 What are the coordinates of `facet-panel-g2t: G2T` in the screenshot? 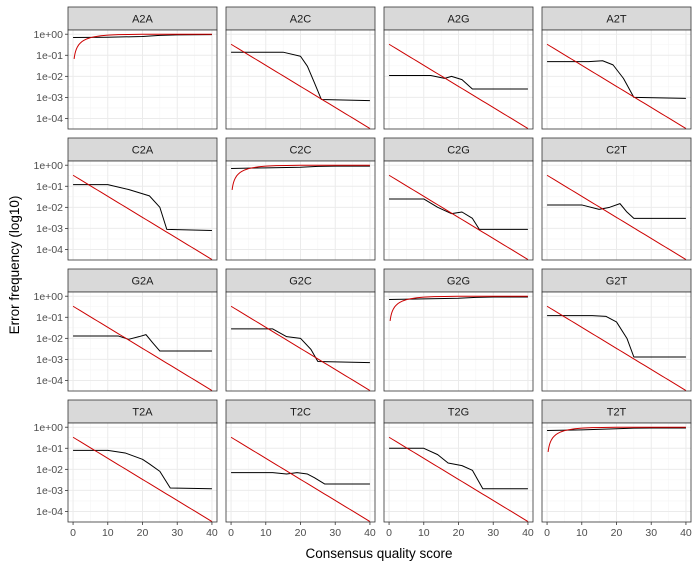 It's located at (616, 330).